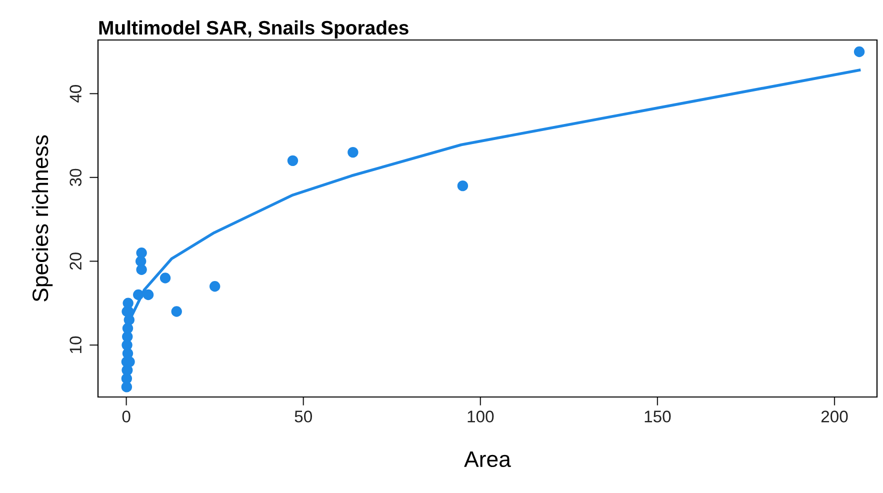  I want to click on x-tick-label: 50, so click(303, 416).